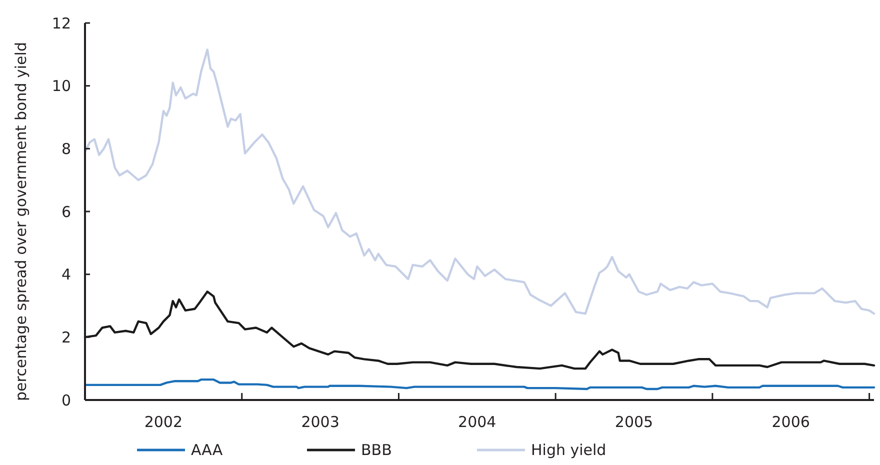 This screenshot has height=465, width=880. What do you see at coordinates (66, 275) in the screenshot?
I see `y-tick-label: 4` at bounding box center [66, 275].